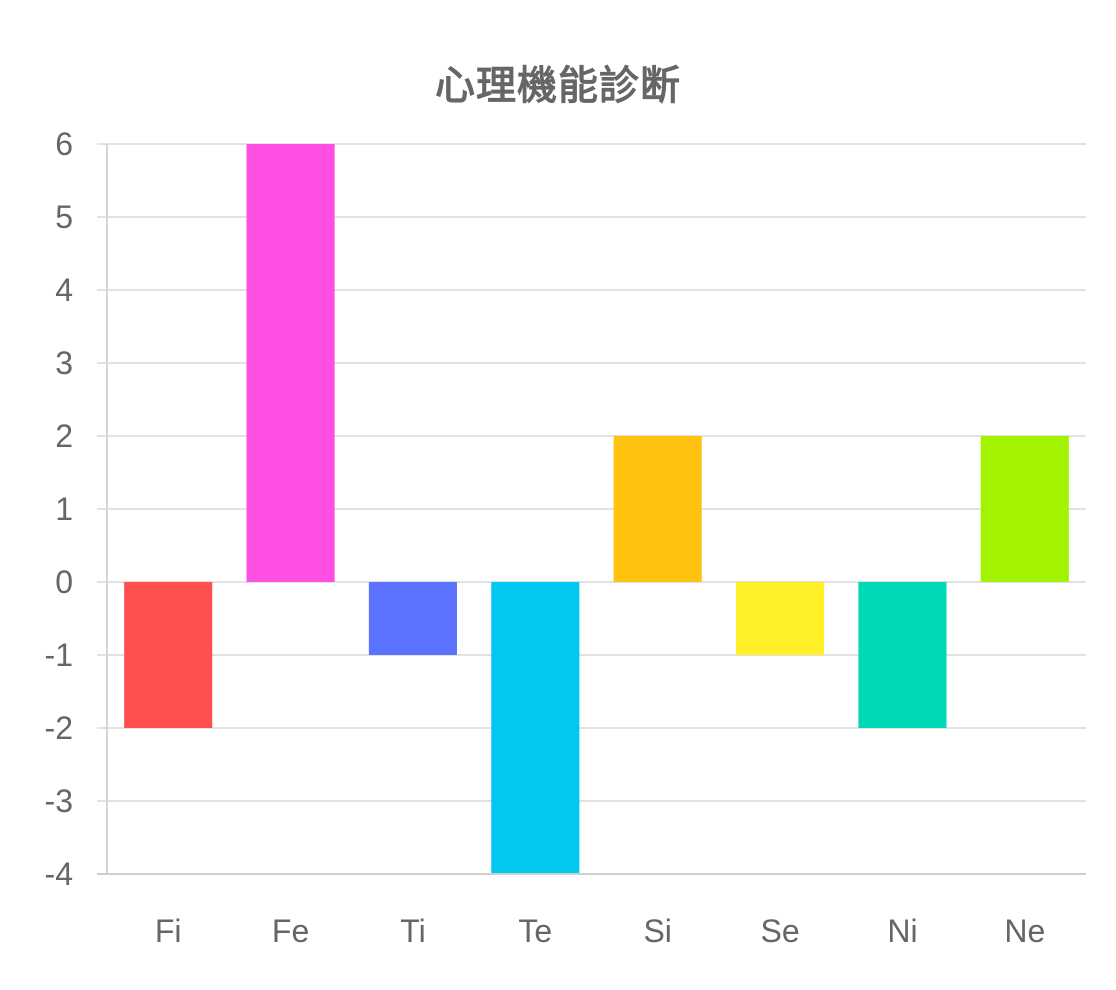 Image resolution: width=1116 pixels, height=990 pixels. Describe the element at coordinates (1024, 509) in the screenshot. I see `bar-ne` at that location.